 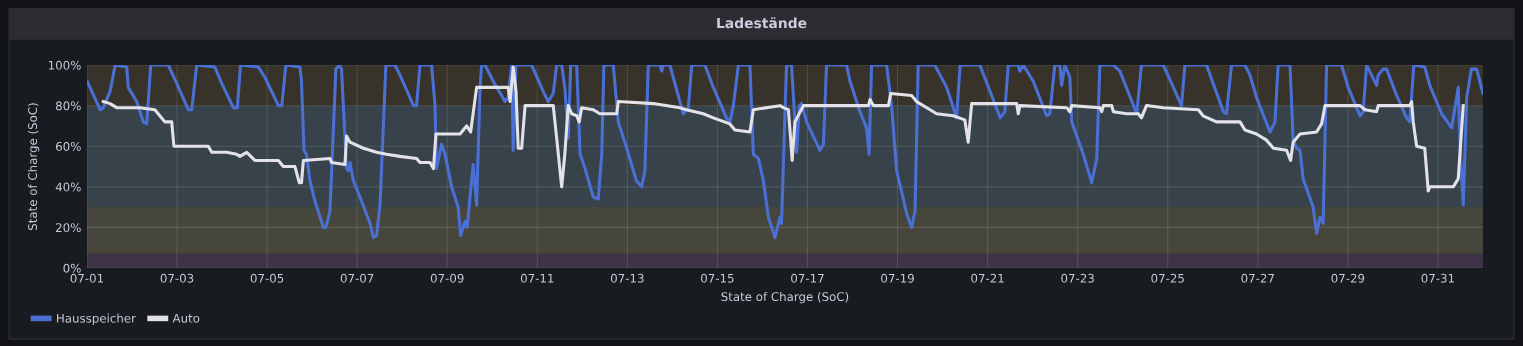 I want to click on x-tick-label: 07-11, so click(x=537, y=278).